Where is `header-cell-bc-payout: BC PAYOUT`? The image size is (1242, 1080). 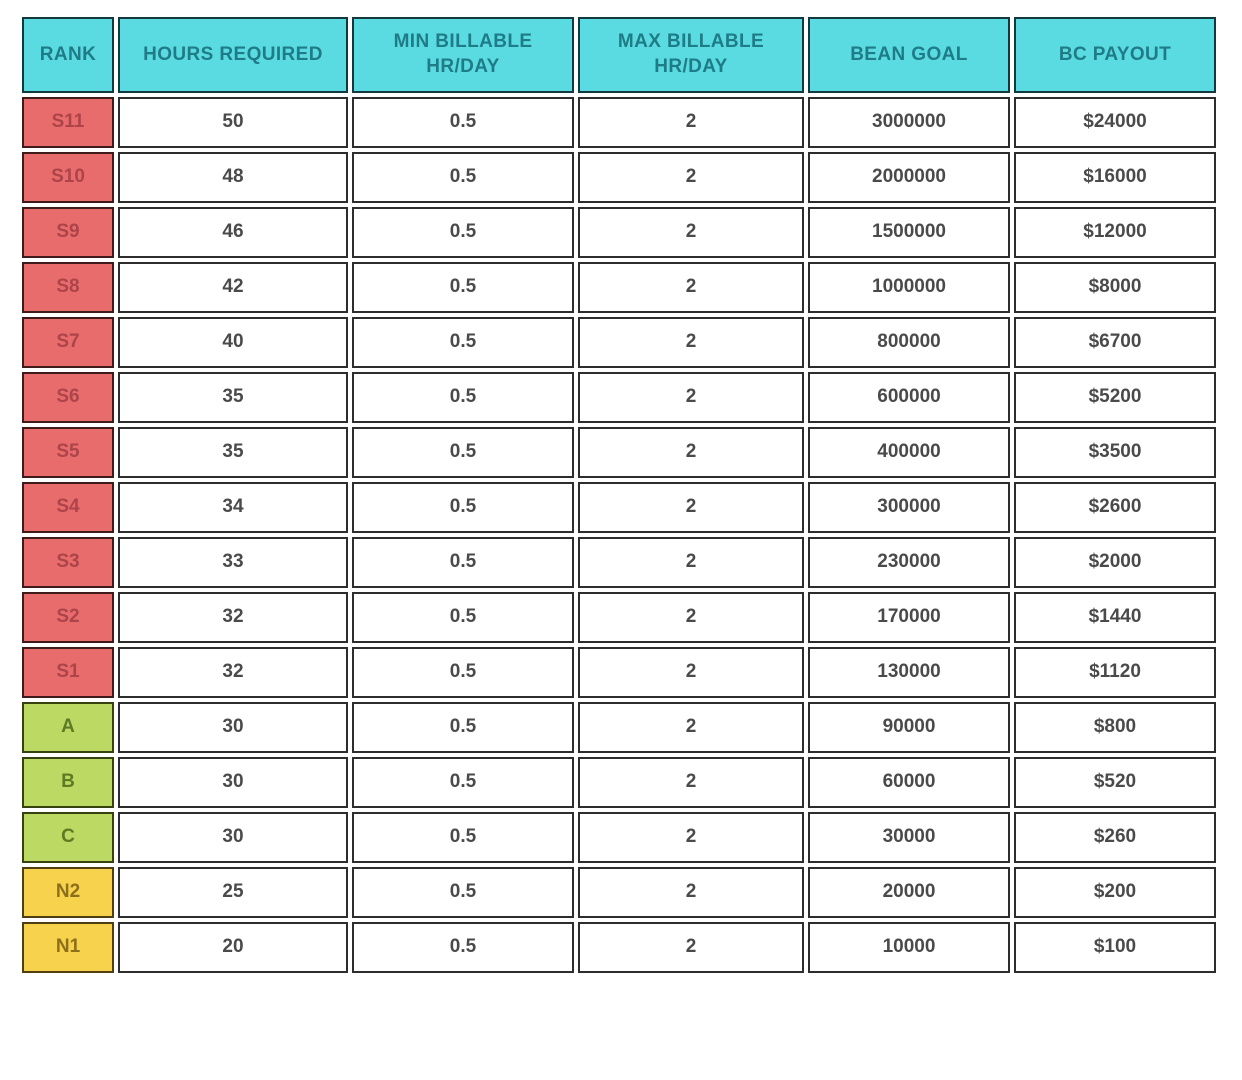
header-cell-bc-payout: BC PAYOUT is located at coordinates (1115, 55).